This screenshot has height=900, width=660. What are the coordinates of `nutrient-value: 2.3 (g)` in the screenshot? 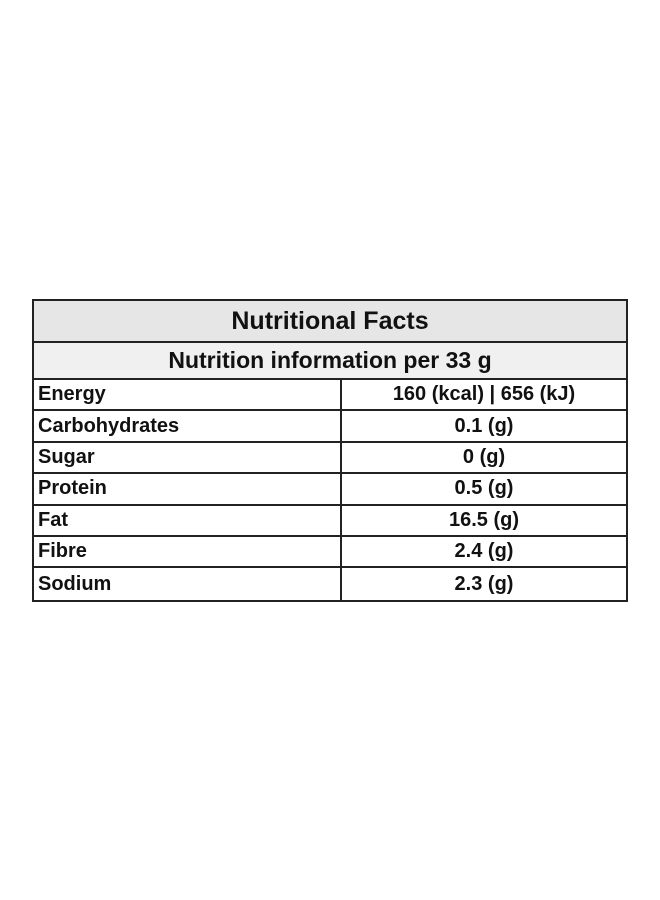 It's located at (484, 583).